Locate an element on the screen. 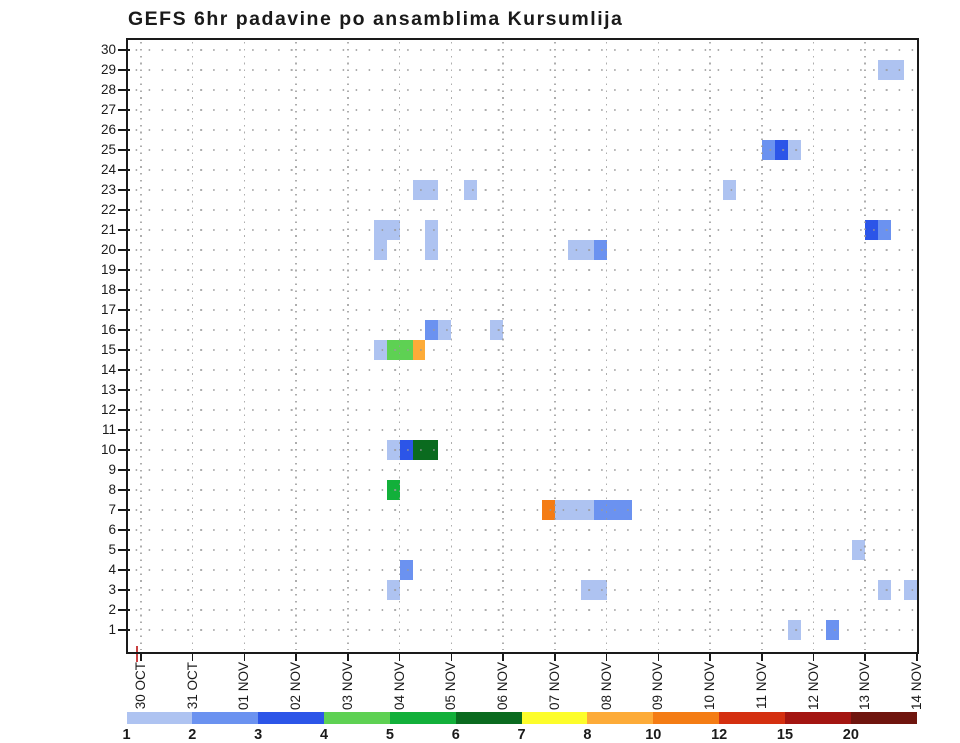  legend-label: 1 is located at coordinates (126, 734).